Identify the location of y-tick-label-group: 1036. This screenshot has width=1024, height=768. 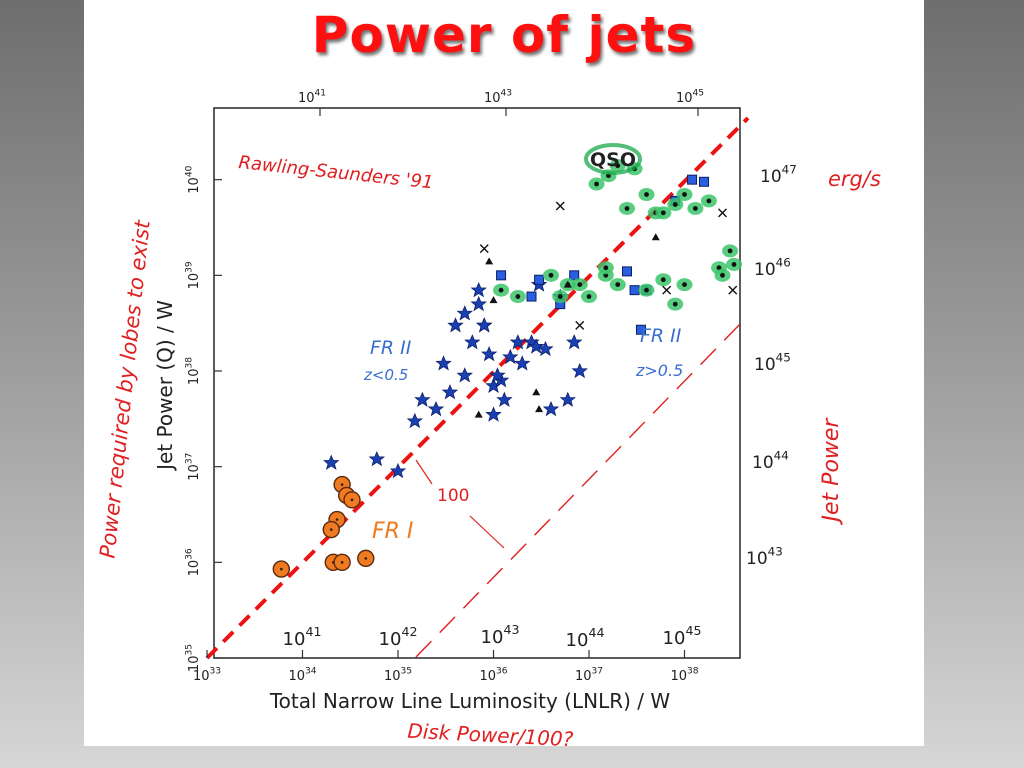
(194, 562).